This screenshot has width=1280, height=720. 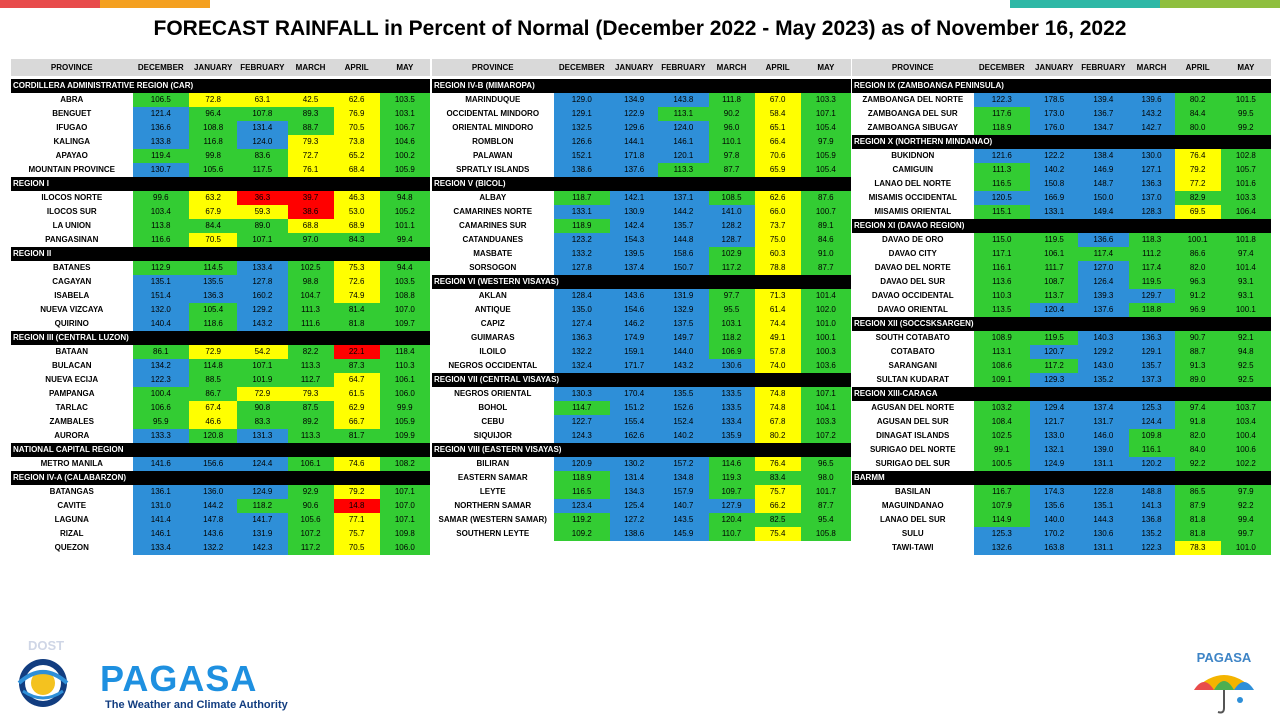 What do you see at coordinates (43, 683) in the screenshot?
I see `pagasa-emblem-icon` at bounding box center [43, 683].